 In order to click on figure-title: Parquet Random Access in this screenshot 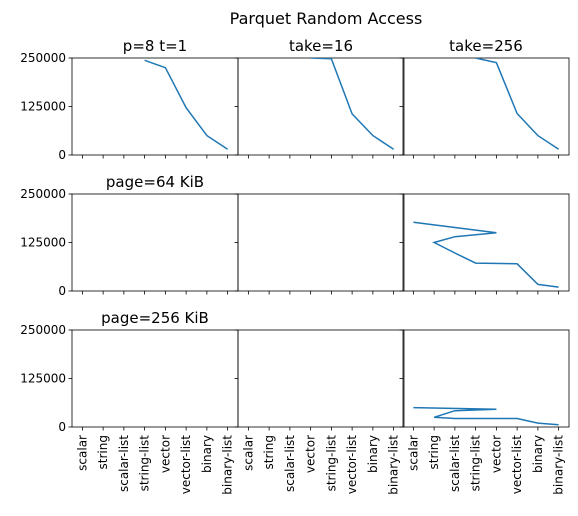, I will do `click(326, 18)`.